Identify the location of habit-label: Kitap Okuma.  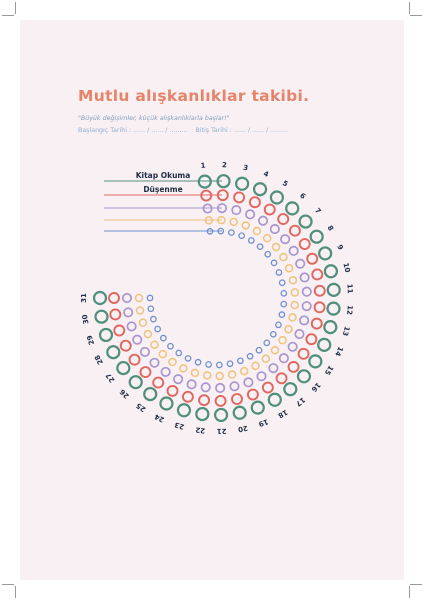
(163, 175).